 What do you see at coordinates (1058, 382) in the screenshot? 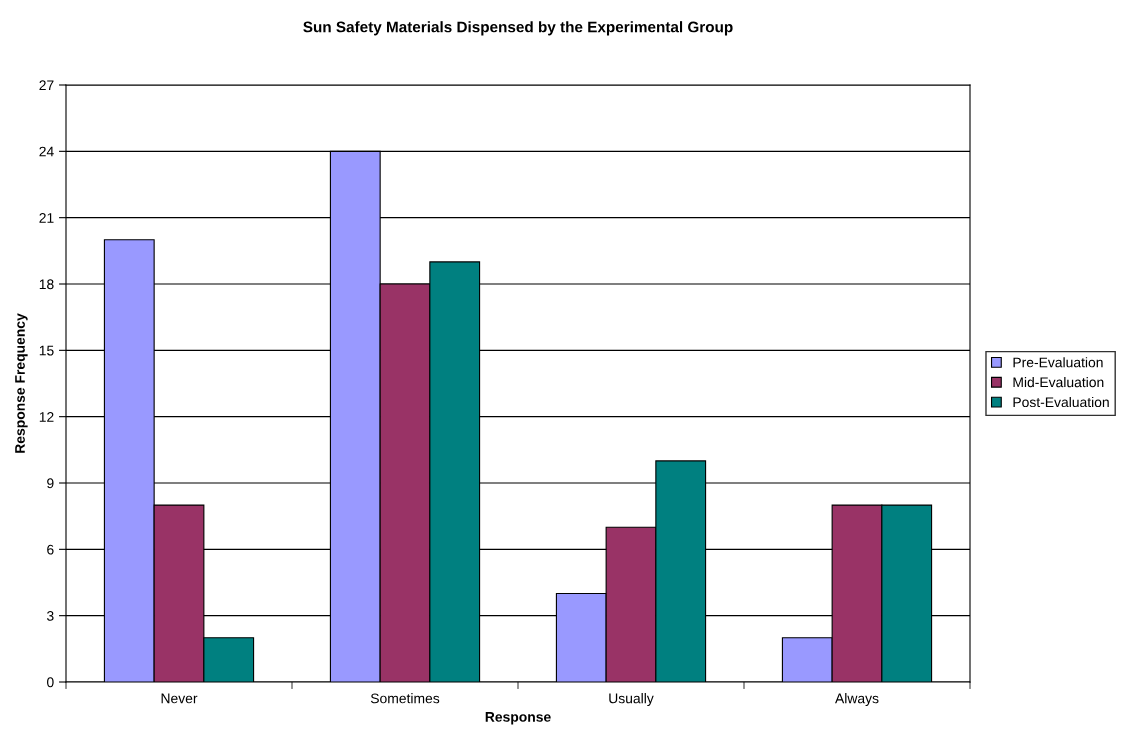
I see `legend-label: Mid-Evaluation` at bounding box center [1058, 382].